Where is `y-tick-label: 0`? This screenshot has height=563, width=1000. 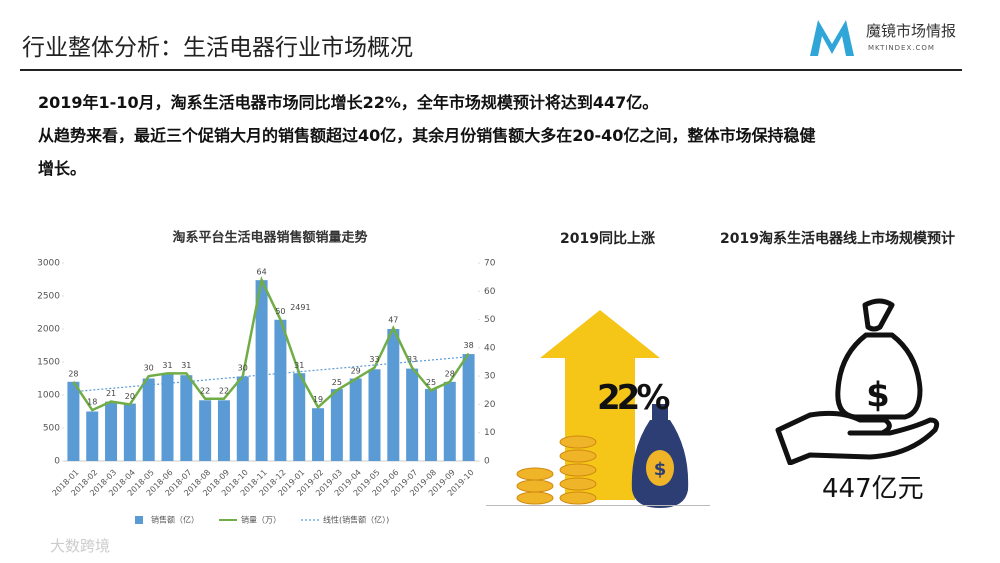
y-tick-label: 0 is located at coordinates (57, 462).